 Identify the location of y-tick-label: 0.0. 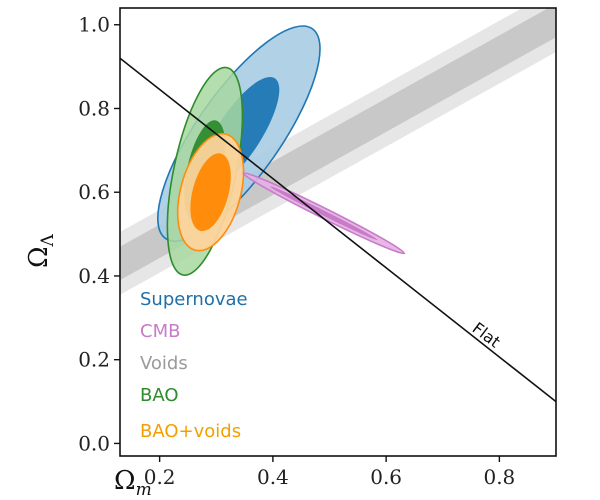
(94, 443).